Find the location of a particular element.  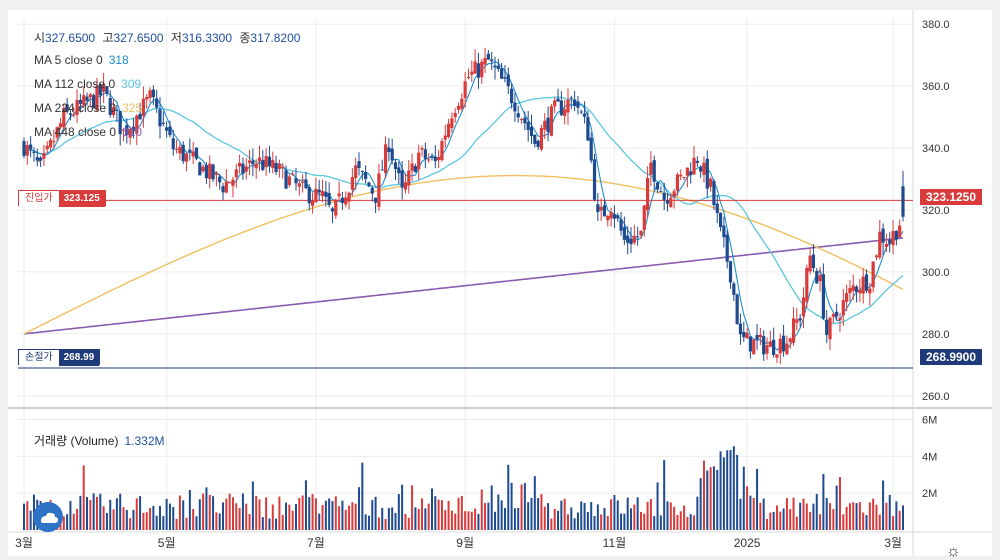

time-tick-label: 3월 is located at coordinates (893, 543).